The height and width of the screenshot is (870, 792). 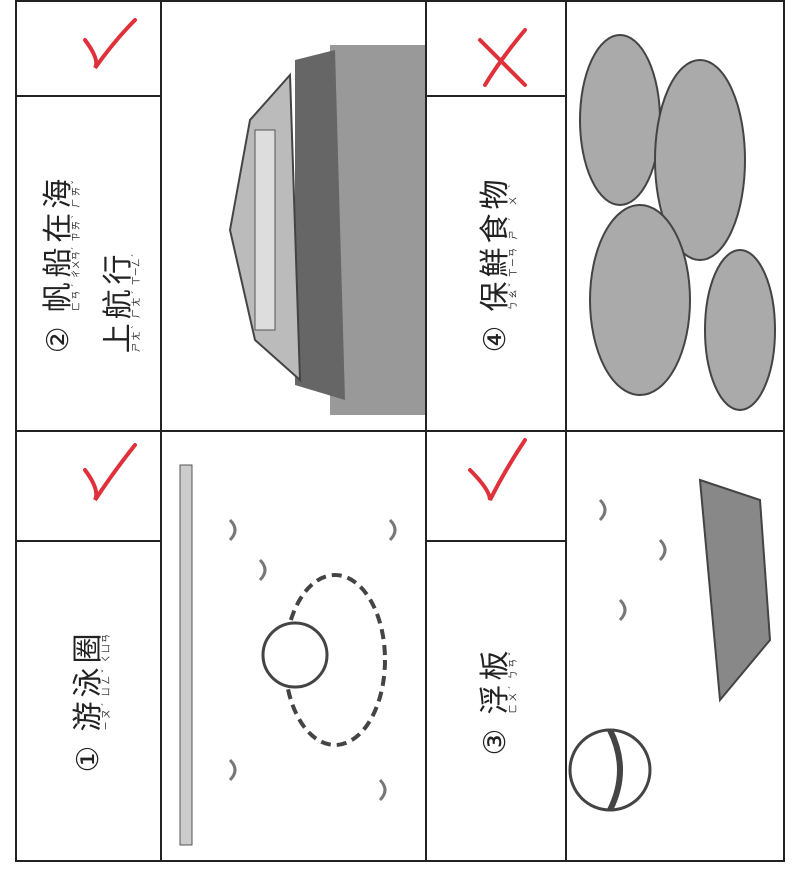 I want to click on cross-mark, so click(x=502, y=57).